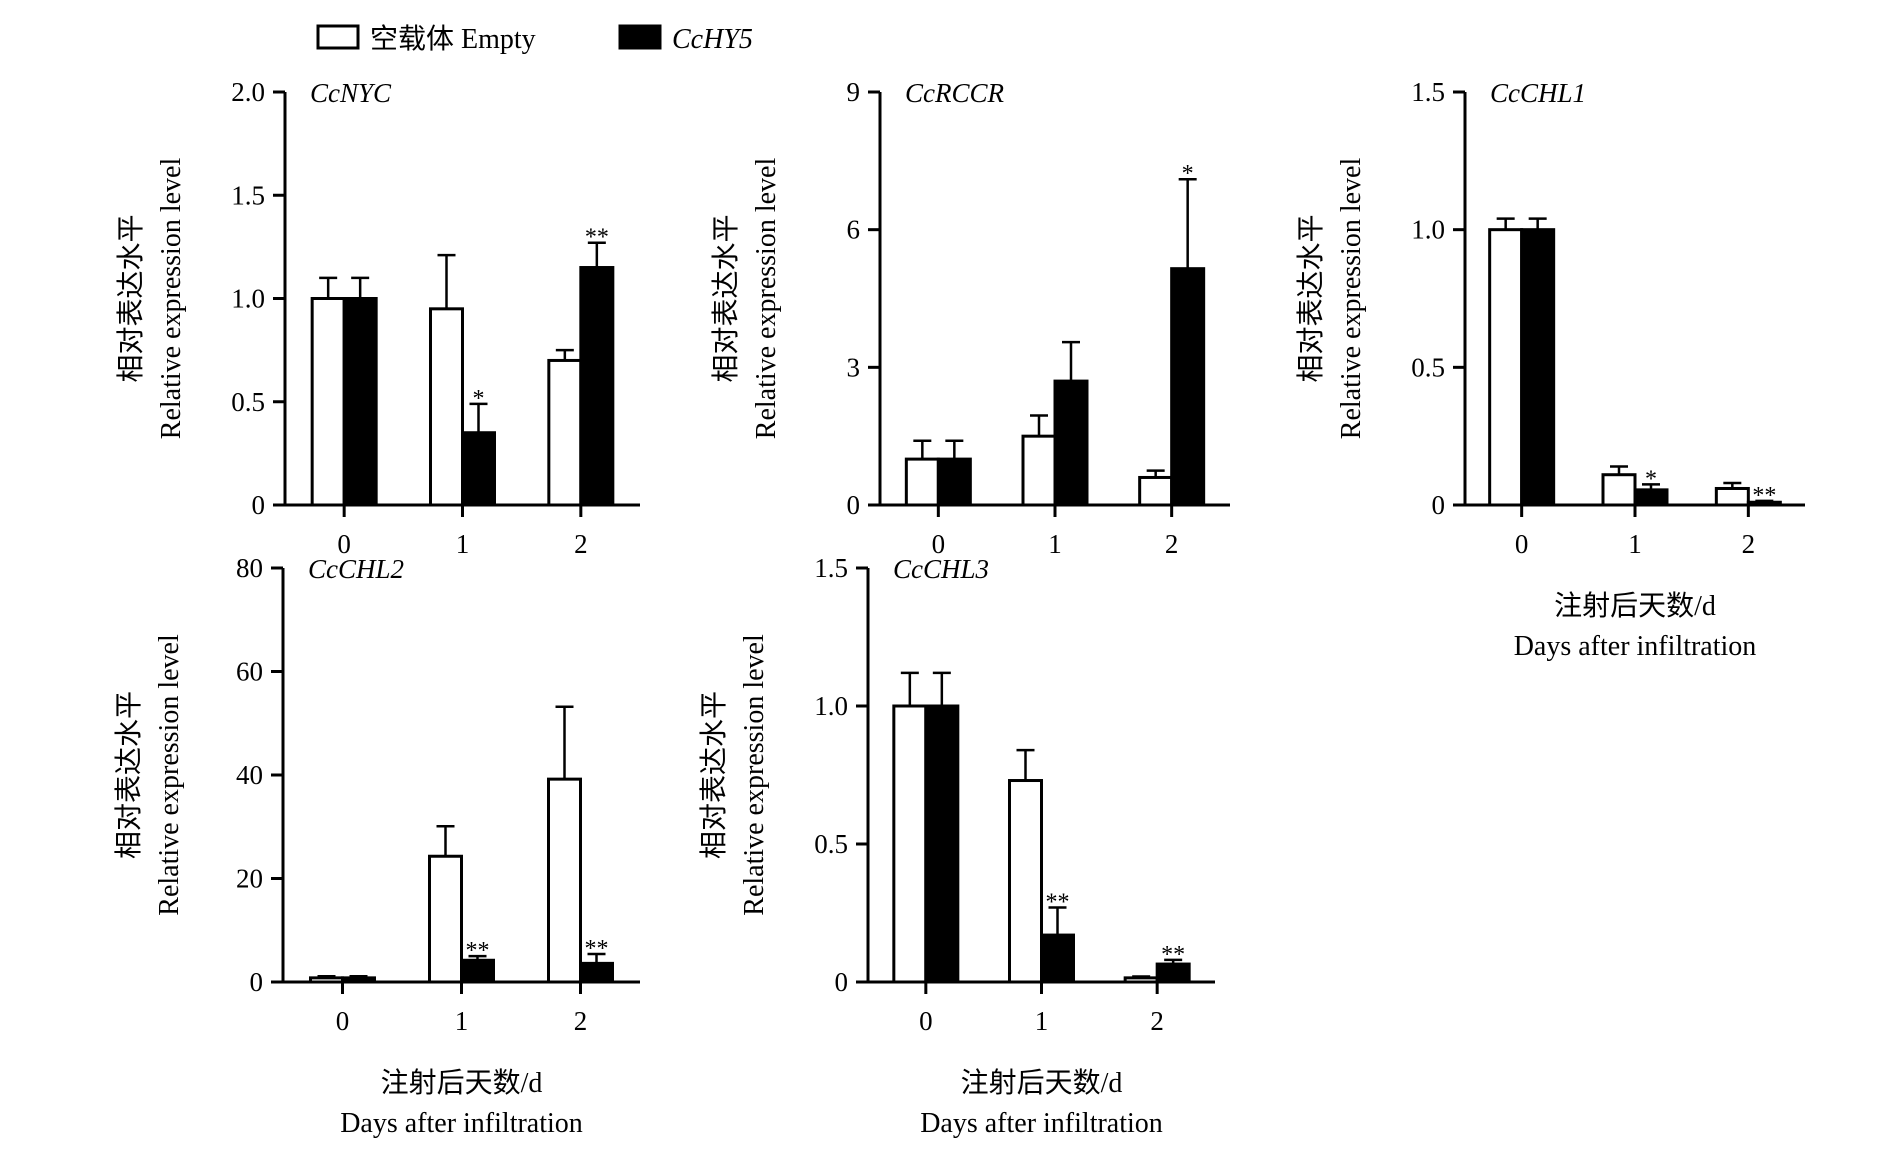 This screenshot has height=1149, width=1890. Describe the element at coordinates (249, 775) in the screenshot. I see `y-tick-label: 40` at that location.